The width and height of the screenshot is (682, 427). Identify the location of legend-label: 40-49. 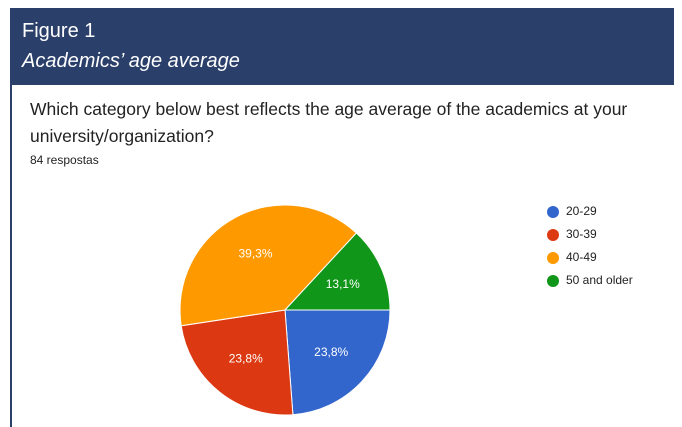
(581, 257).